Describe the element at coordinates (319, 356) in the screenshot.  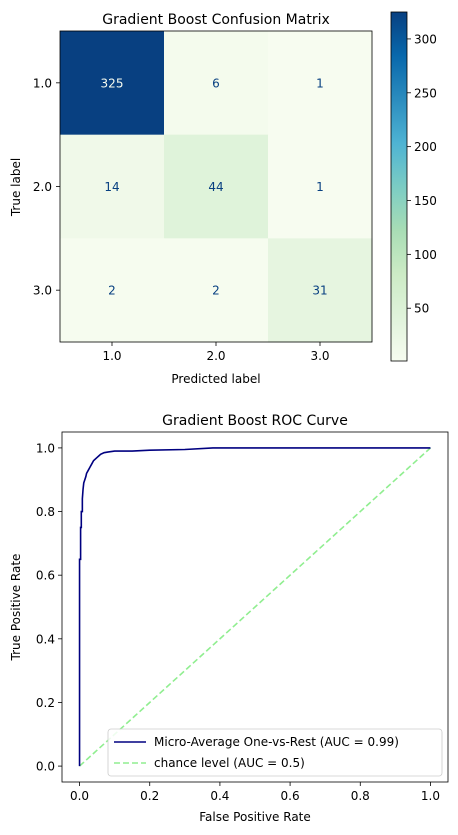
I see `cm-x-tick-label: 3.0` at that location.